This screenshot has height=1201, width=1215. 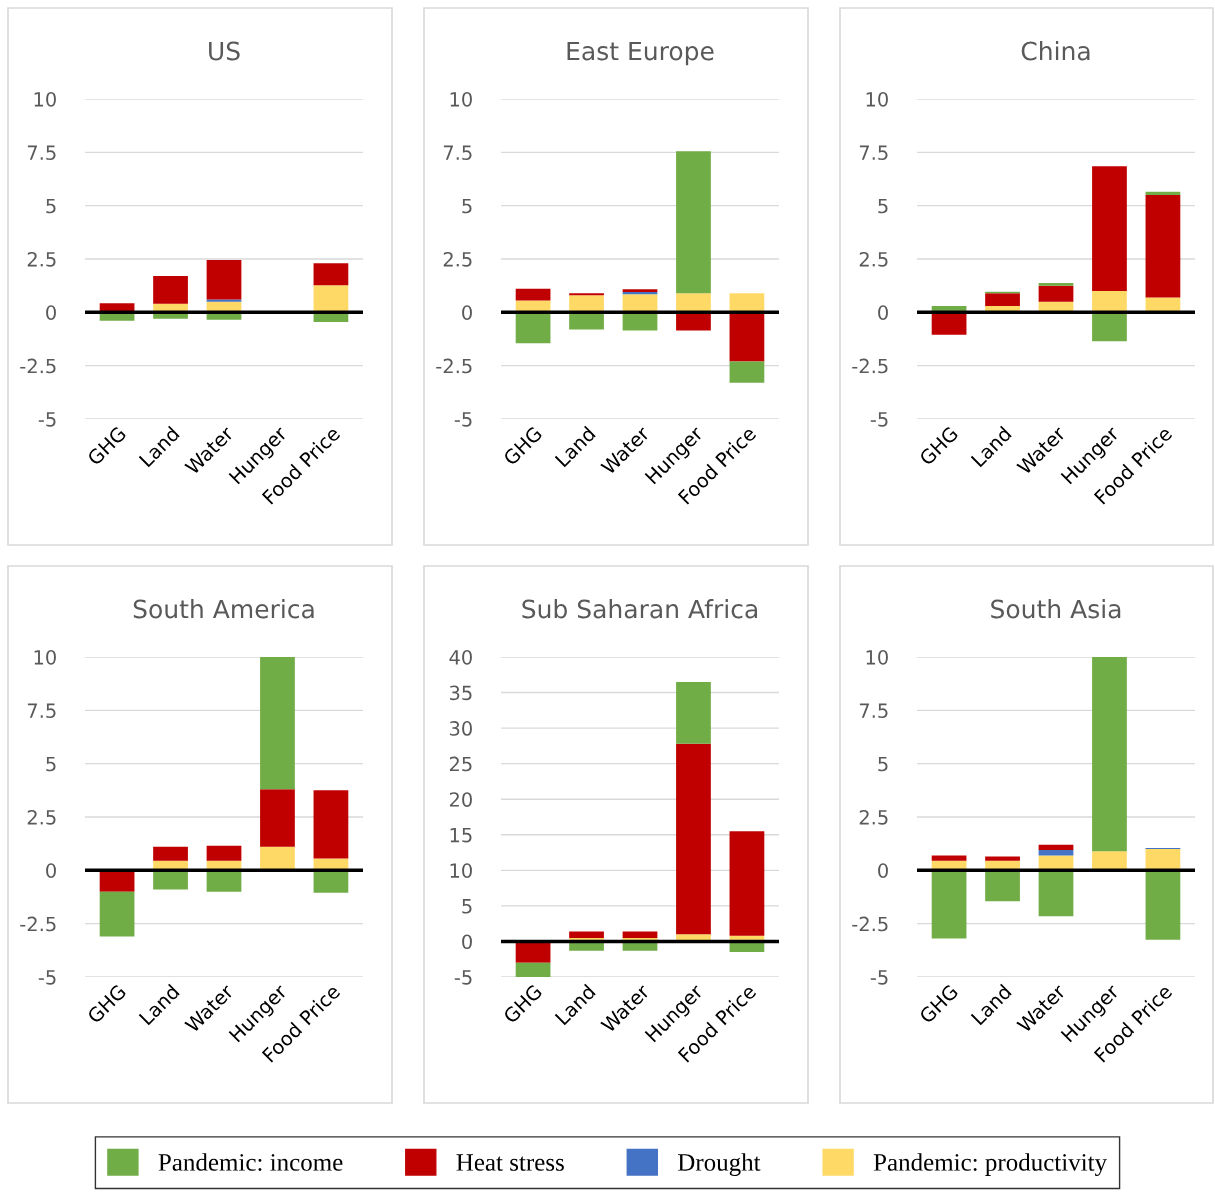 What do you see at coordinates (990, 1164) in the screenshot?
I see `legend-label: Pandemic: productivity` at bounding box center [990, 1164].